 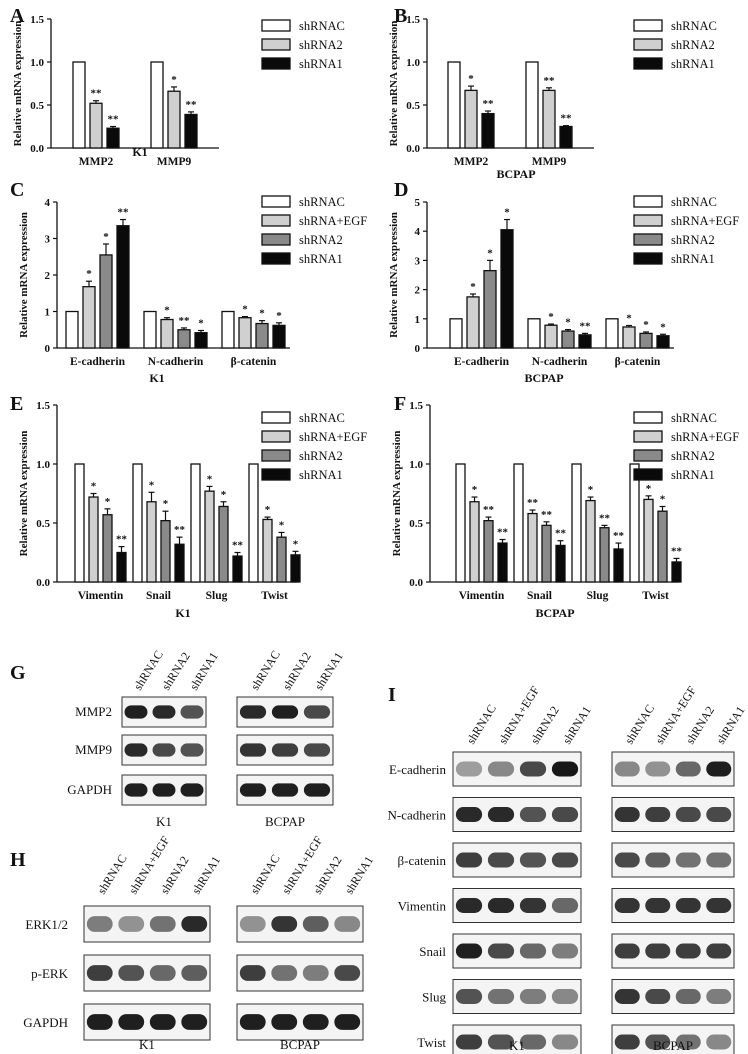 I want to click on y-tick-label: 1, so click(x=48, y=313).